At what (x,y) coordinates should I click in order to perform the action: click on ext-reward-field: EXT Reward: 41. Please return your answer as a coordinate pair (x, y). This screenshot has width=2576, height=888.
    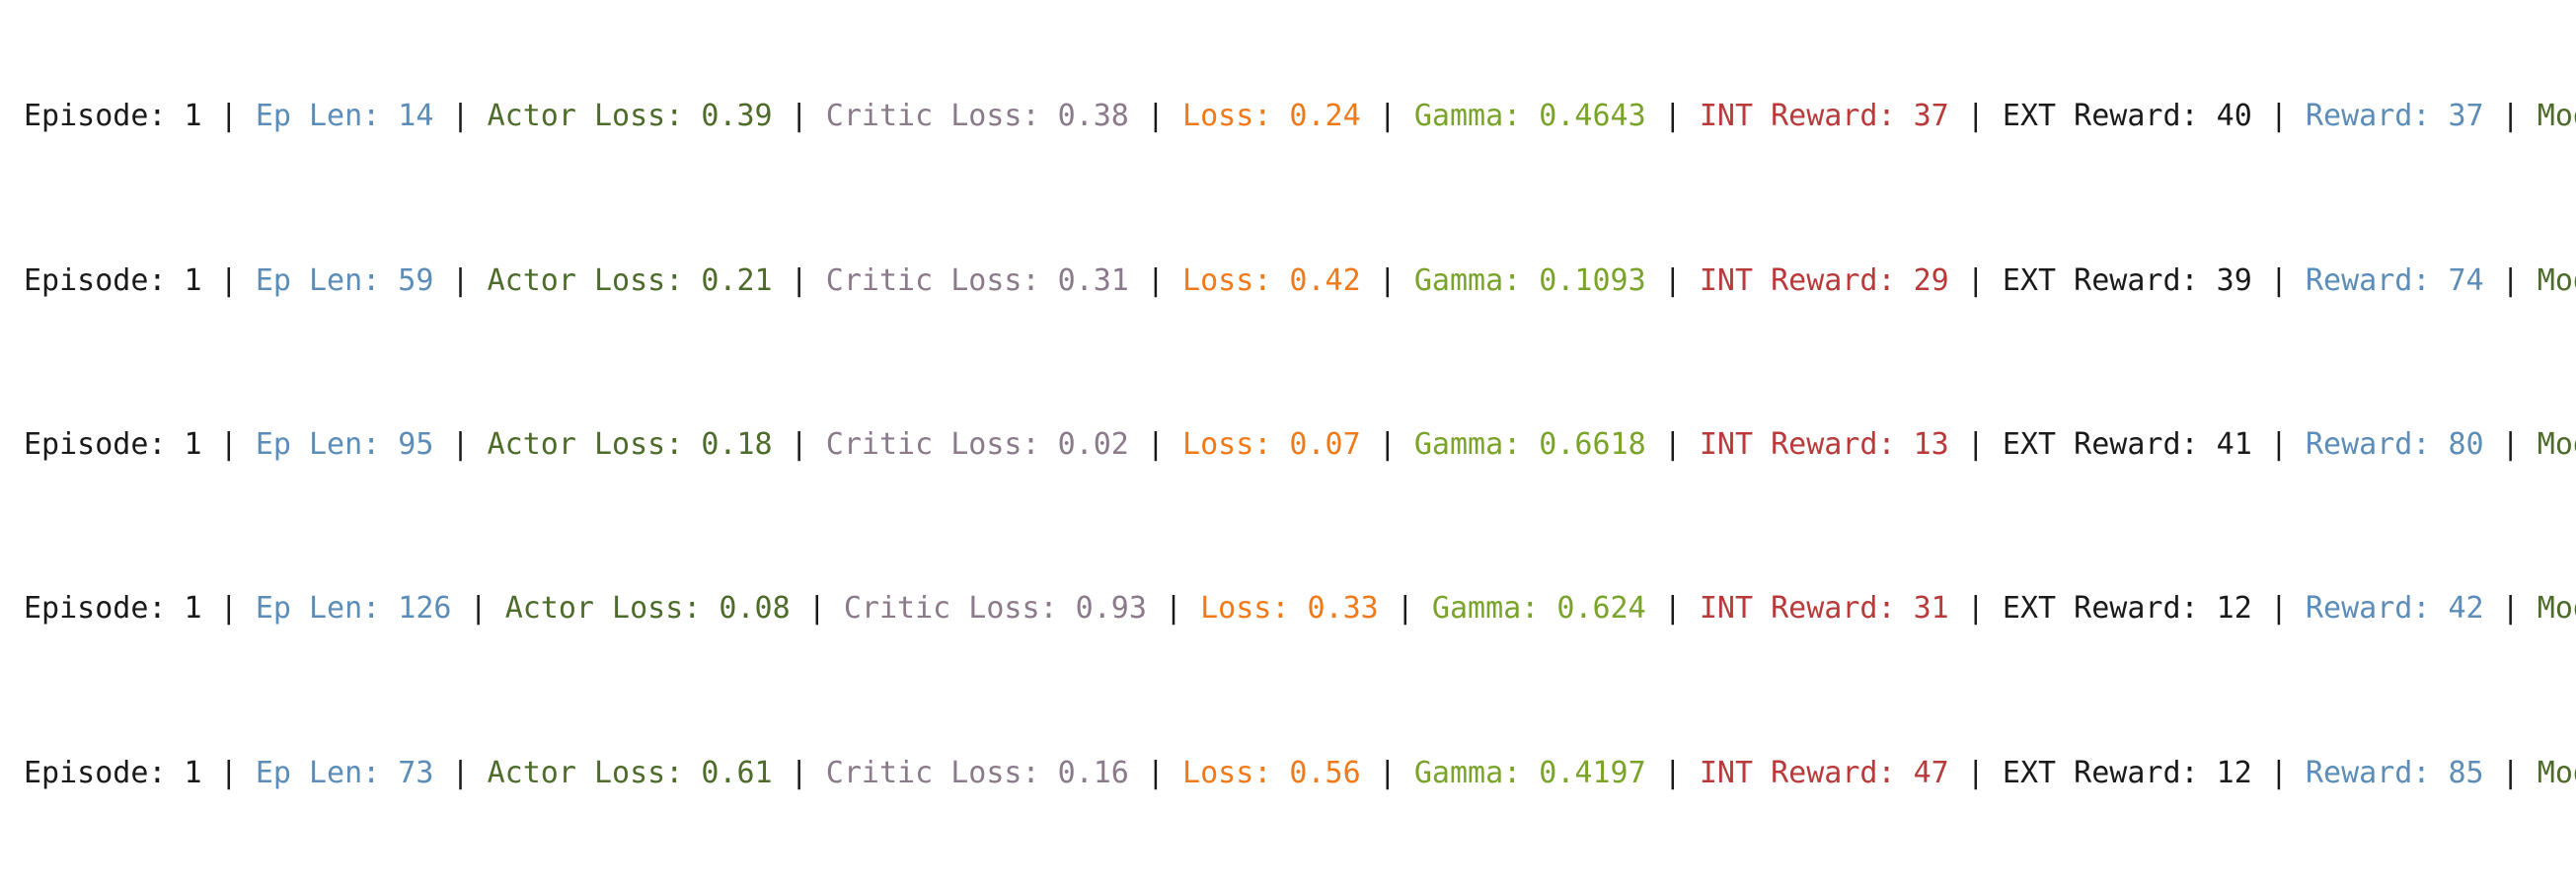
    Looking at the image, I should click on (2127, 444).